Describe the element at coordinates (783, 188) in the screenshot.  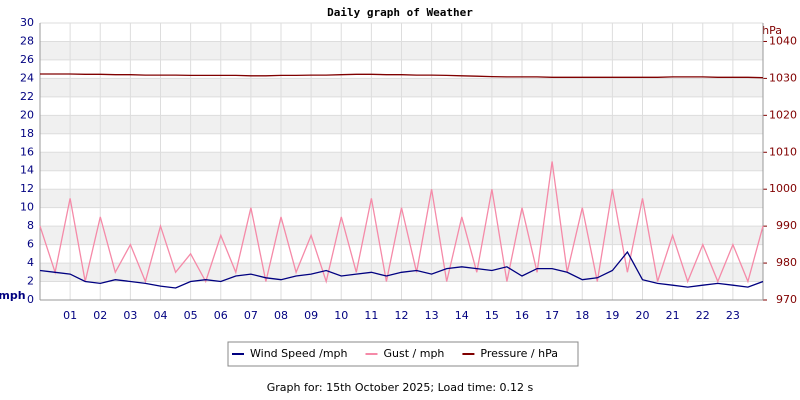
I see `y2-tick-label: 1000` at that location.